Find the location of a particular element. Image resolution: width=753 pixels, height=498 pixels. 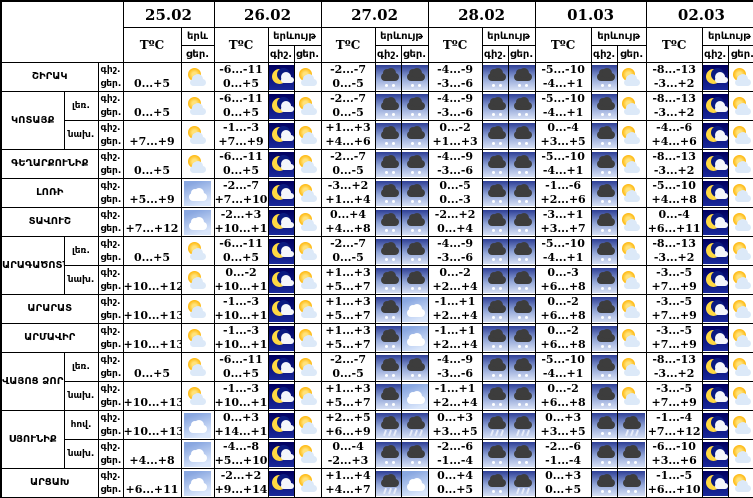

temp-cell: -3...+1 +3...+7 is located at coordinates (563, 222).